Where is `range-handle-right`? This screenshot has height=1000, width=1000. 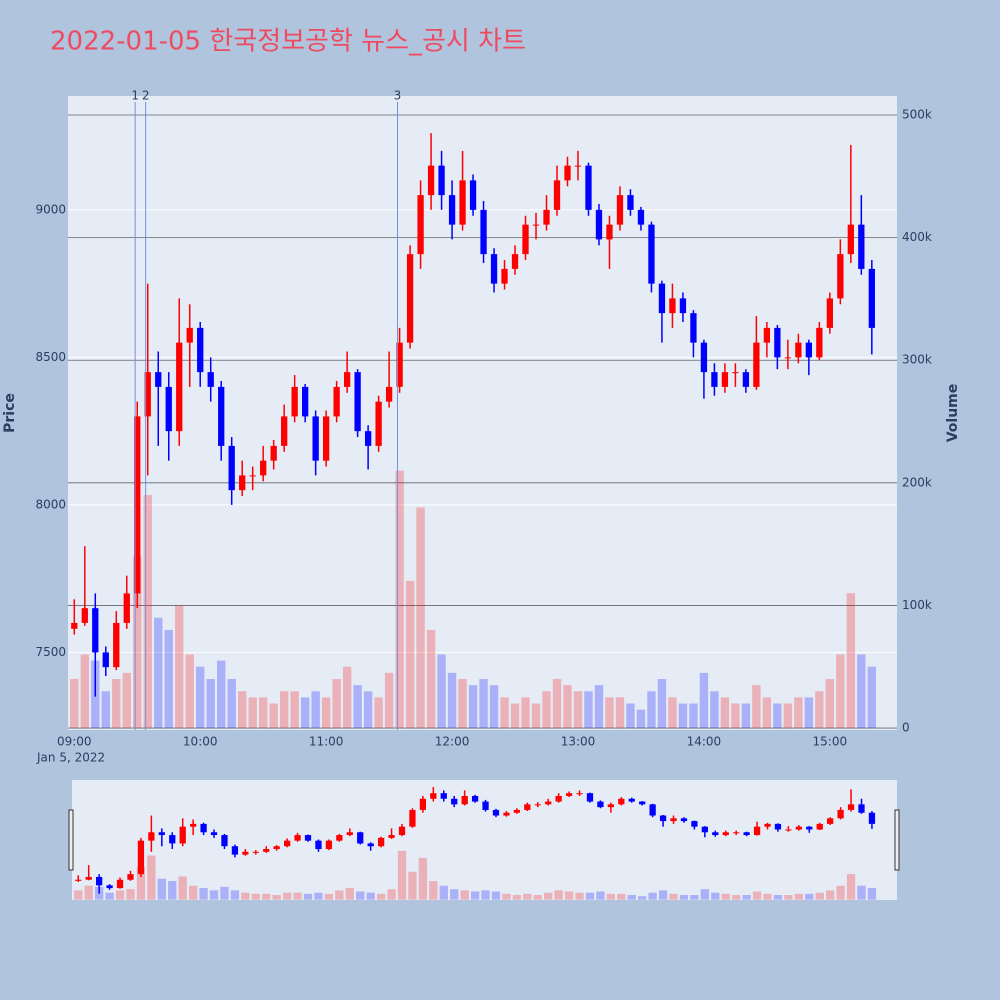
range-handle-right is located at coordinates (897, 840).